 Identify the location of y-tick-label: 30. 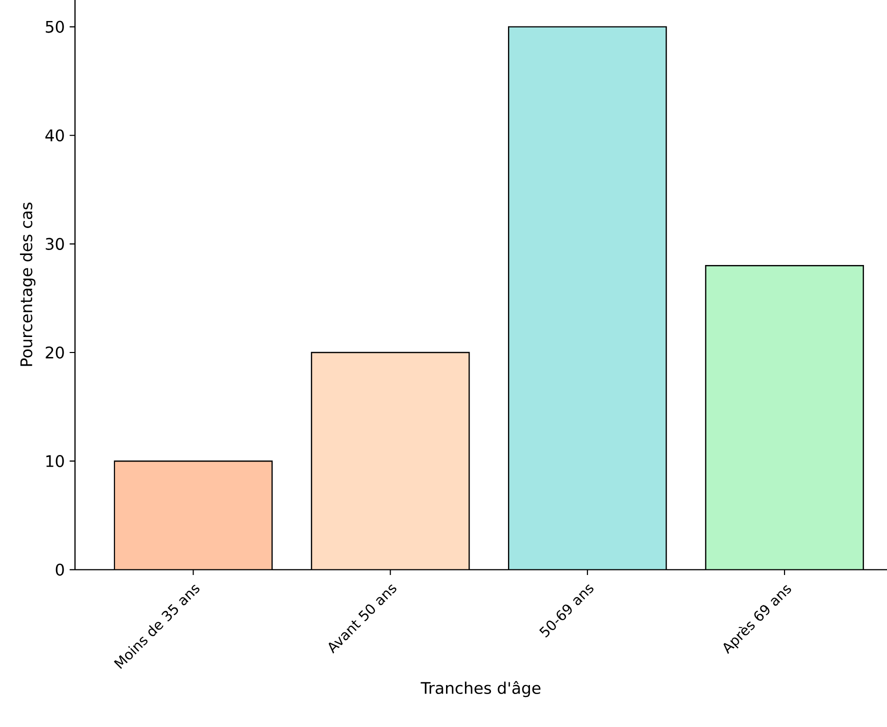
(55, 244).